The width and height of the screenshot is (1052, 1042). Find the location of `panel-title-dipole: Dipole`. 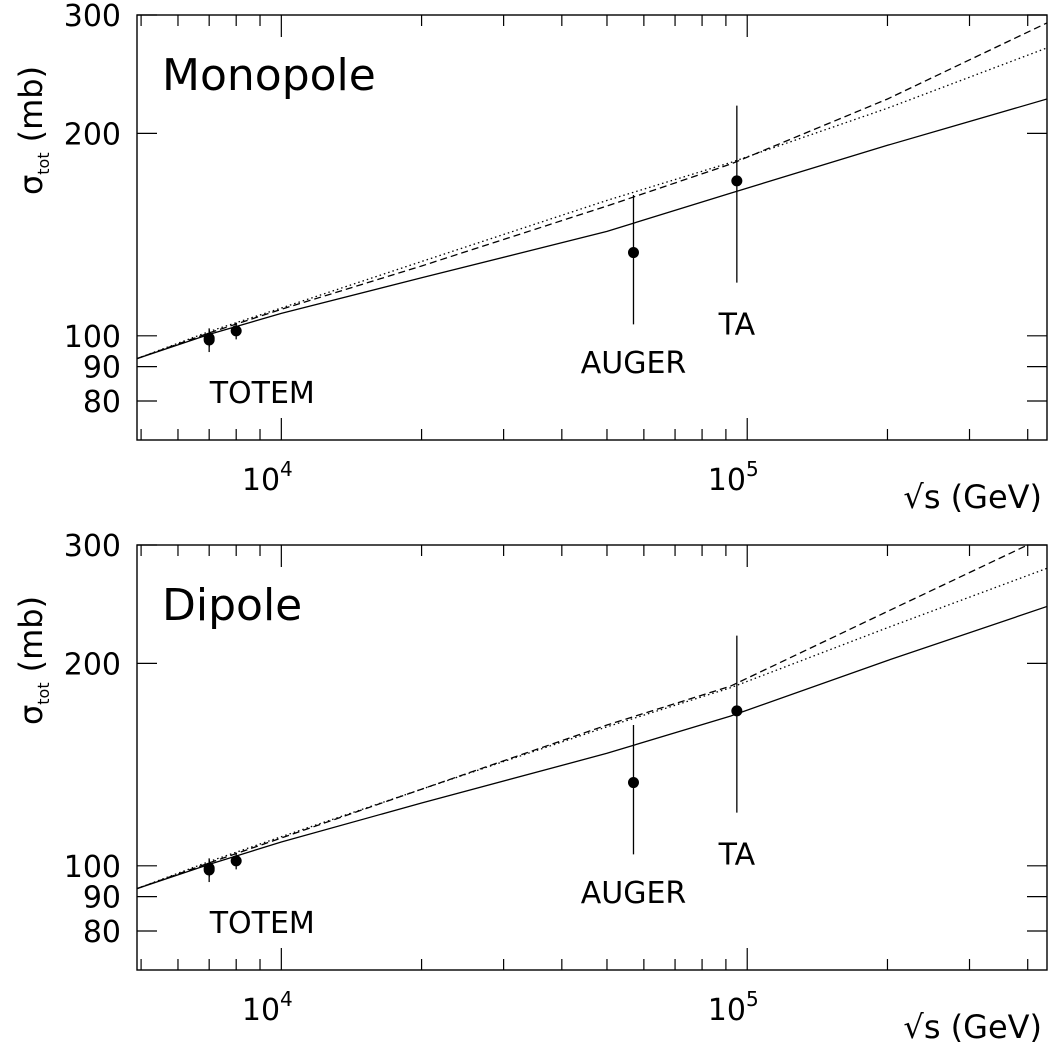

panel-title-dipole: Dipole is located at coordinates (232, 605).